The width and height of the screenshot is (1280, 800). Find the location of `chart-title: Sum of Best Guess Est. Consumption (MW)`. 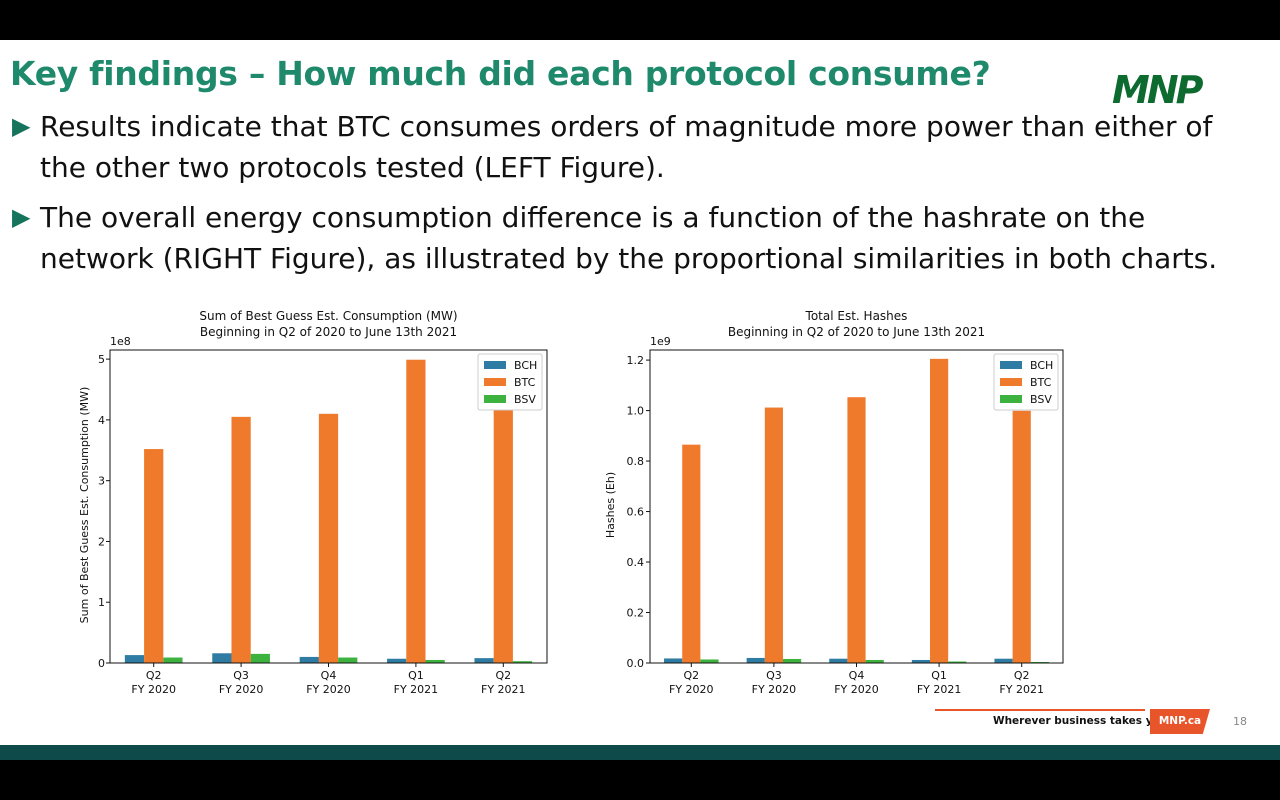

chart-title: Sum of Best Guess Est. Consumption (MW) is located at coordinates (328, 316).